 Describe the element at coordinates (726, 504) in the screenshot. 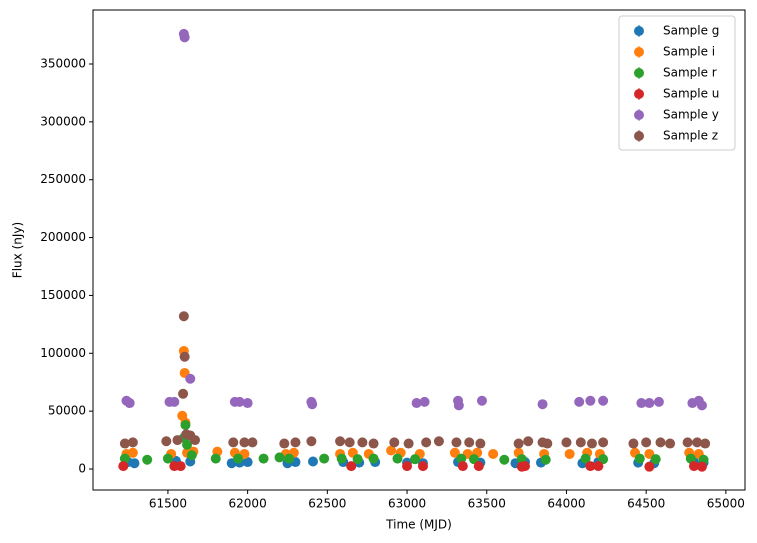

I see `x-tick-label: 65000` at that location.